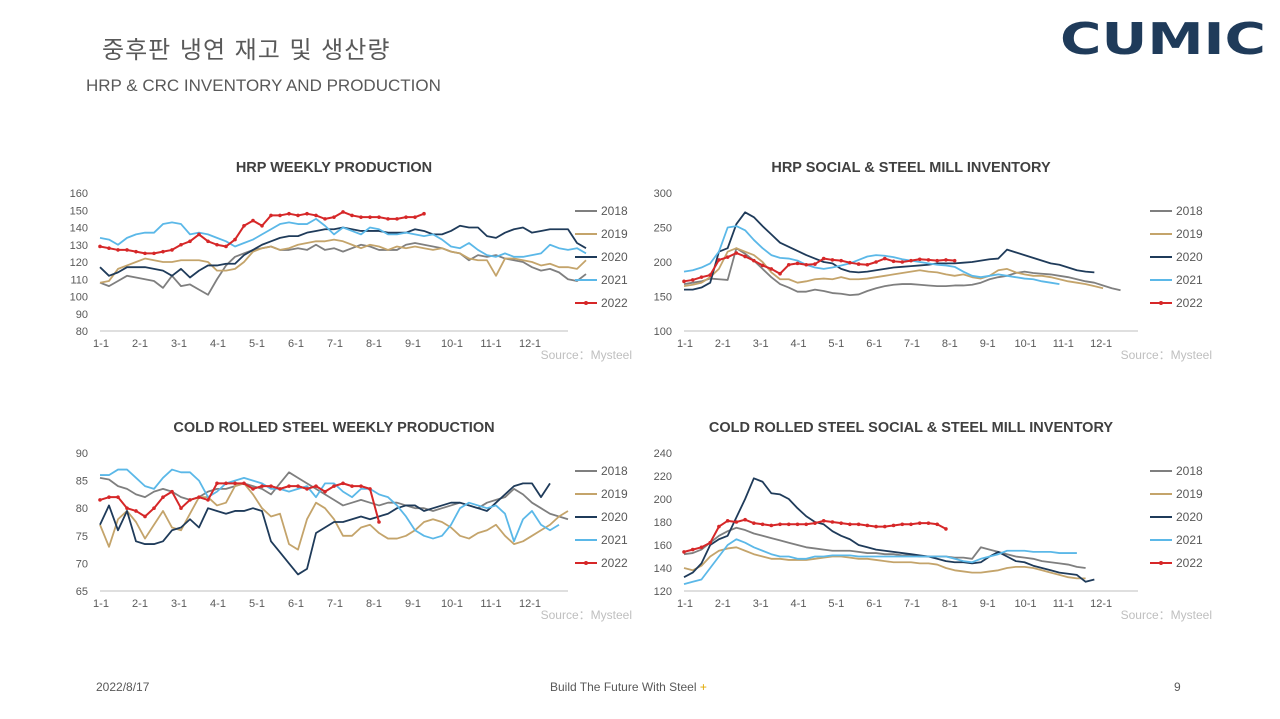 The width and height of the screenshot is (1280, 719). What do you see at coordinates (1189, 234) in the screenshot?
I see `legend-label-2019: 2019` at bounding box center [1189, 234].